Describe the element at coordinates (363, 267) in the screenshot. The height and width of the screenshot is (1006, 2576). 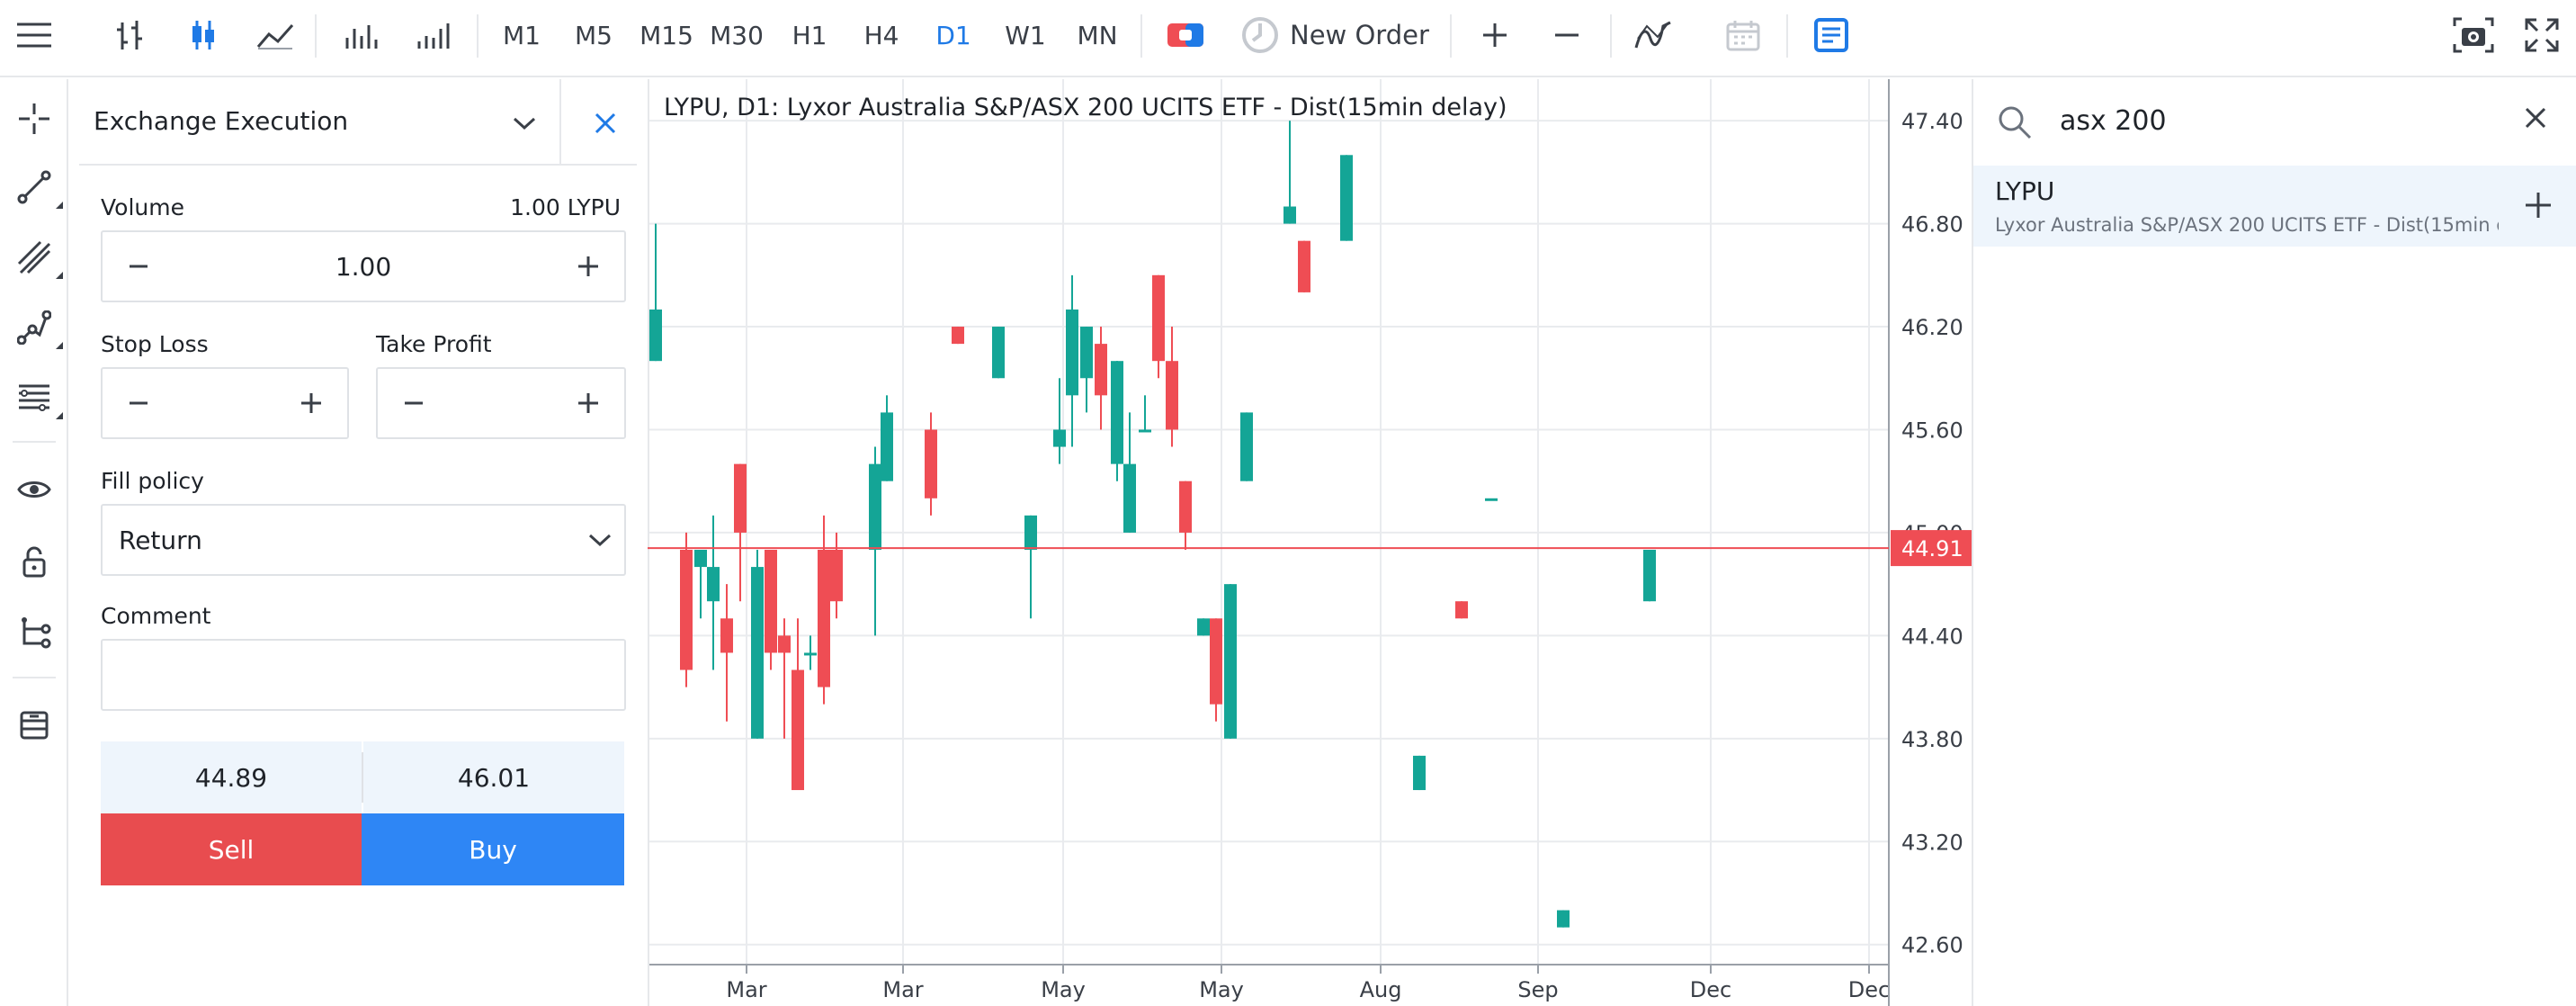
I see `volume-input: 1.00` at that location.